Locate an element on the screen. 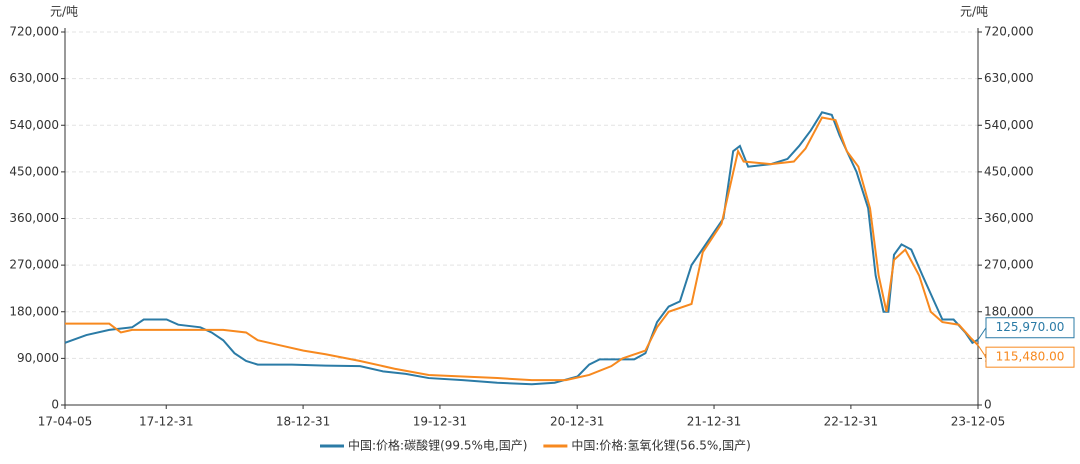 The height and width of the screenshot is (464, 1080). end-label: 115,480.00 is located at coordinates (1030, 357).